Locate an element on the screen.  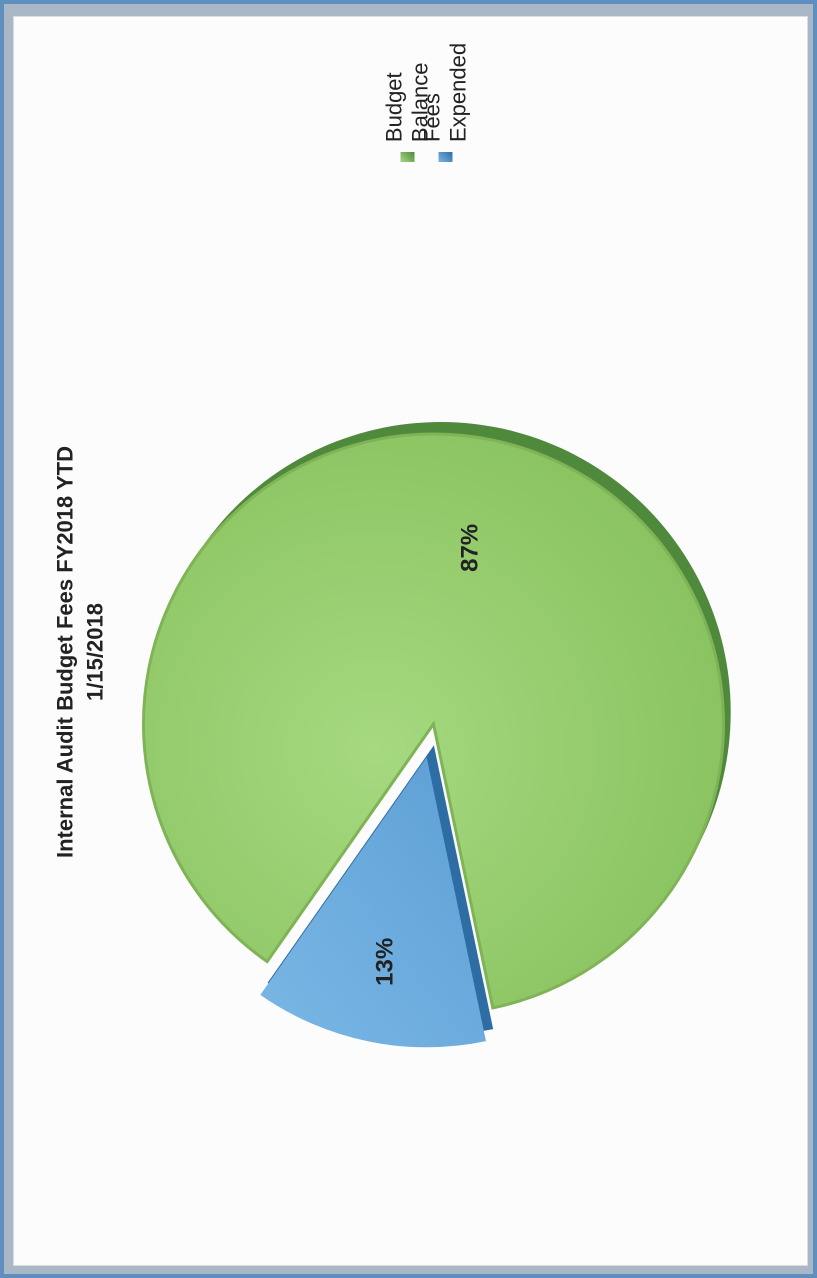
legend: Budget Balance Fees Expended is located at coordinates (426, 97).